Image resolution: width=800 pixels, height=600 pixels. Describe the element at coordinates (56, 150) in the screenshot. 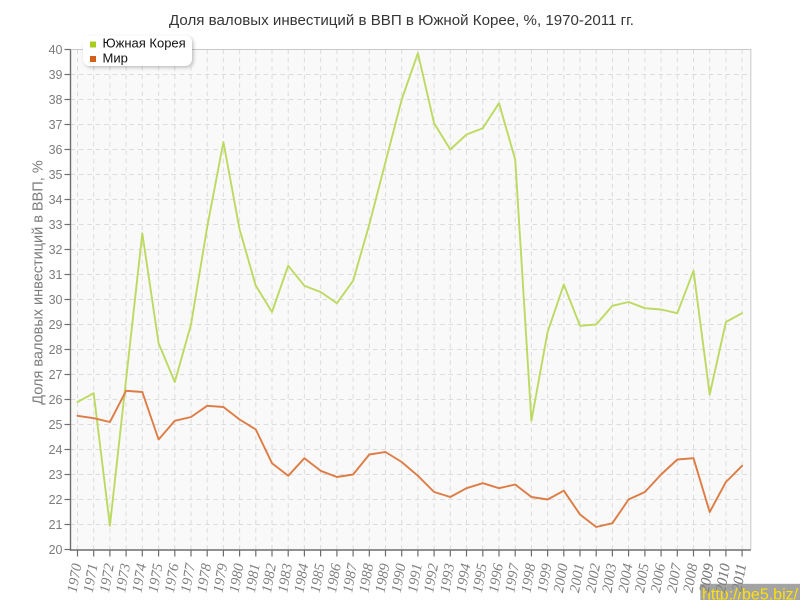

I see `svg-text: 36` at that location.